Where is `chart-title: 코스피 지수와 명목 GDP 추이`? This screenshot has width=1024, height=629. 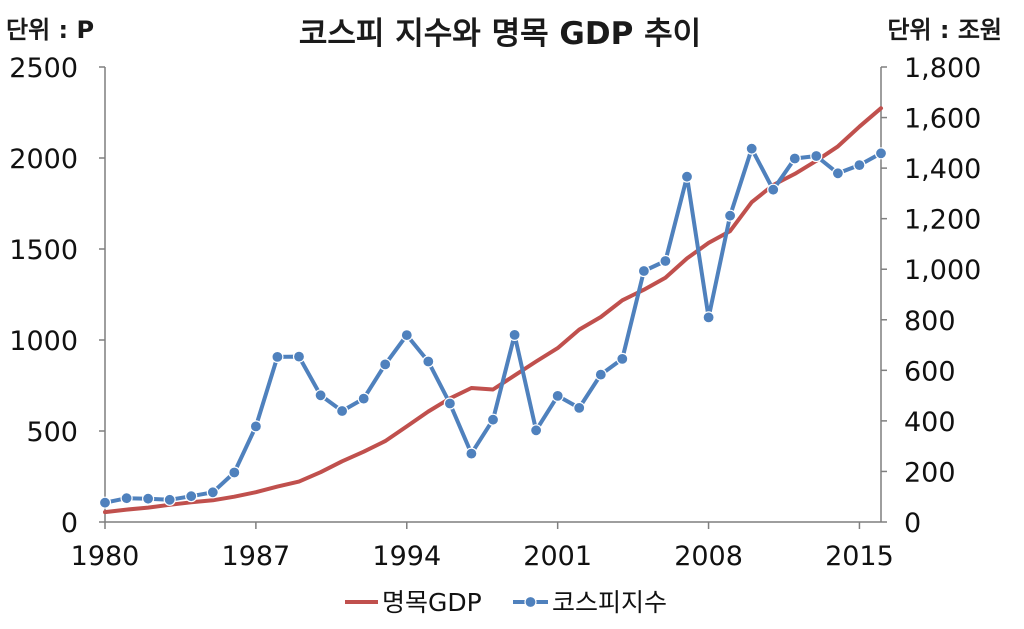
chart-title: 코스피 지수와 명목 GDP 추이 is located at coordinates (500, 34).